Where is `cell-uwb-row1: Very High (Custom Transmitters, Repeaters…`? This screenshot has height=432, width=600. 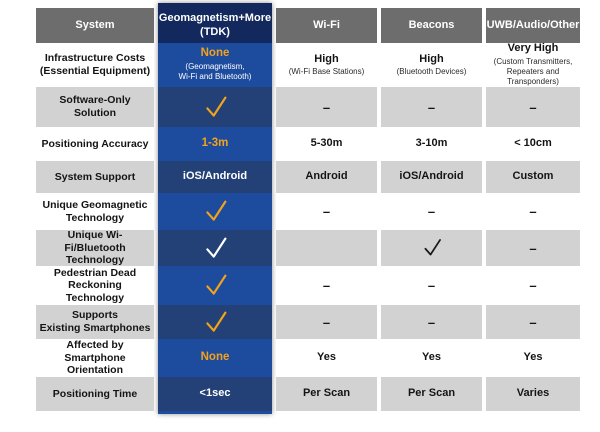 cell-uwb-row1: Very High (Custom Transmitters, Repeaters… is located at coordinates (533, 64).